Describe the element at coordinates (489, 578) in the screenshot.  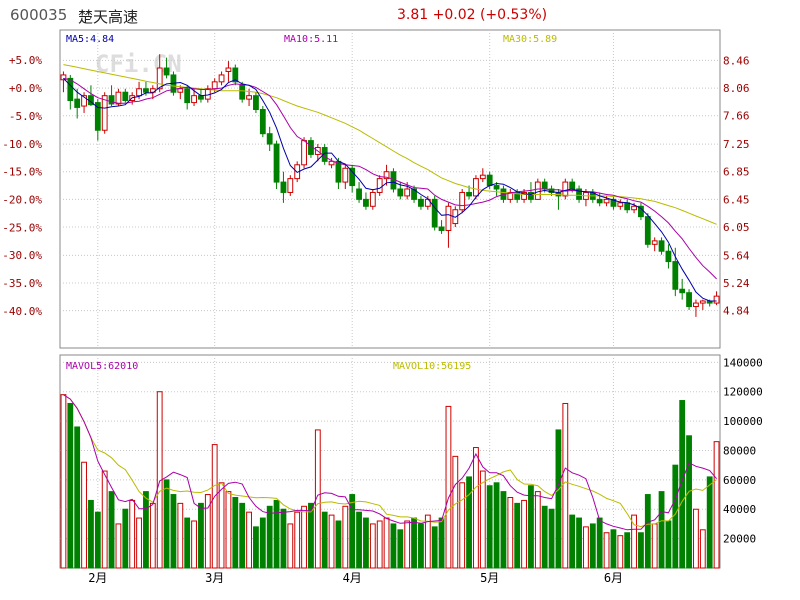
I see `x-tick-label: 5月` at that location.